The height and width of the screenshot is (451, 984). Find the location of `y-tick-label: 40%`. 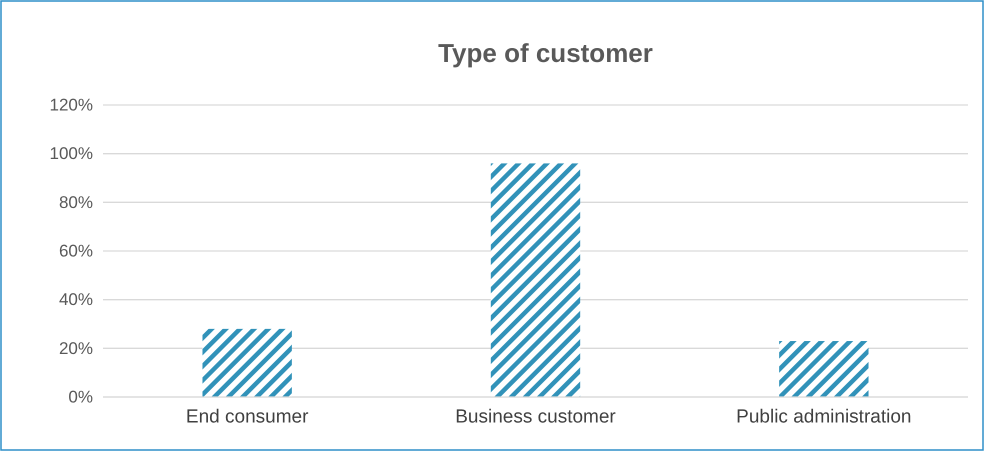

y-tick-label: 40% is located at coordinates (75, 300).